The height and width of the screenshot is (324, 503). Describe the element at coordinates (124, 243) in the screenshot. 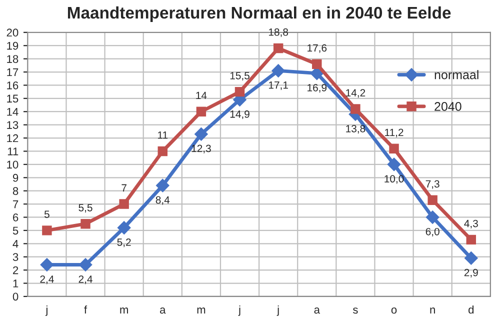

I see `data-label: 5,2` at that location.